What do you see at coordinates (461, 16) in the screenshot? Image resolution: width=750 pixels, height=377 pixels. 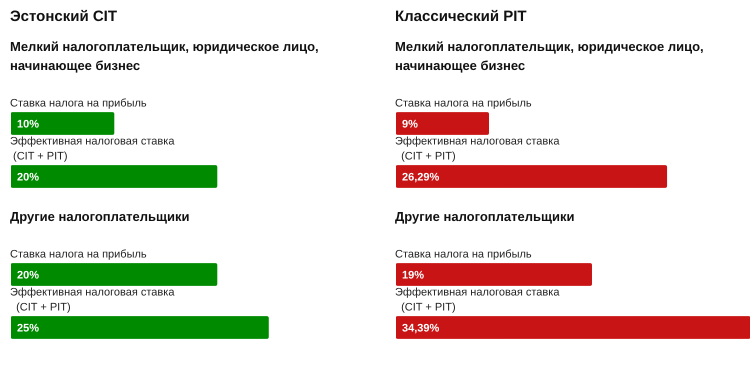 I see `chart-title: Классический PIT` at bounding box center [461, 16].